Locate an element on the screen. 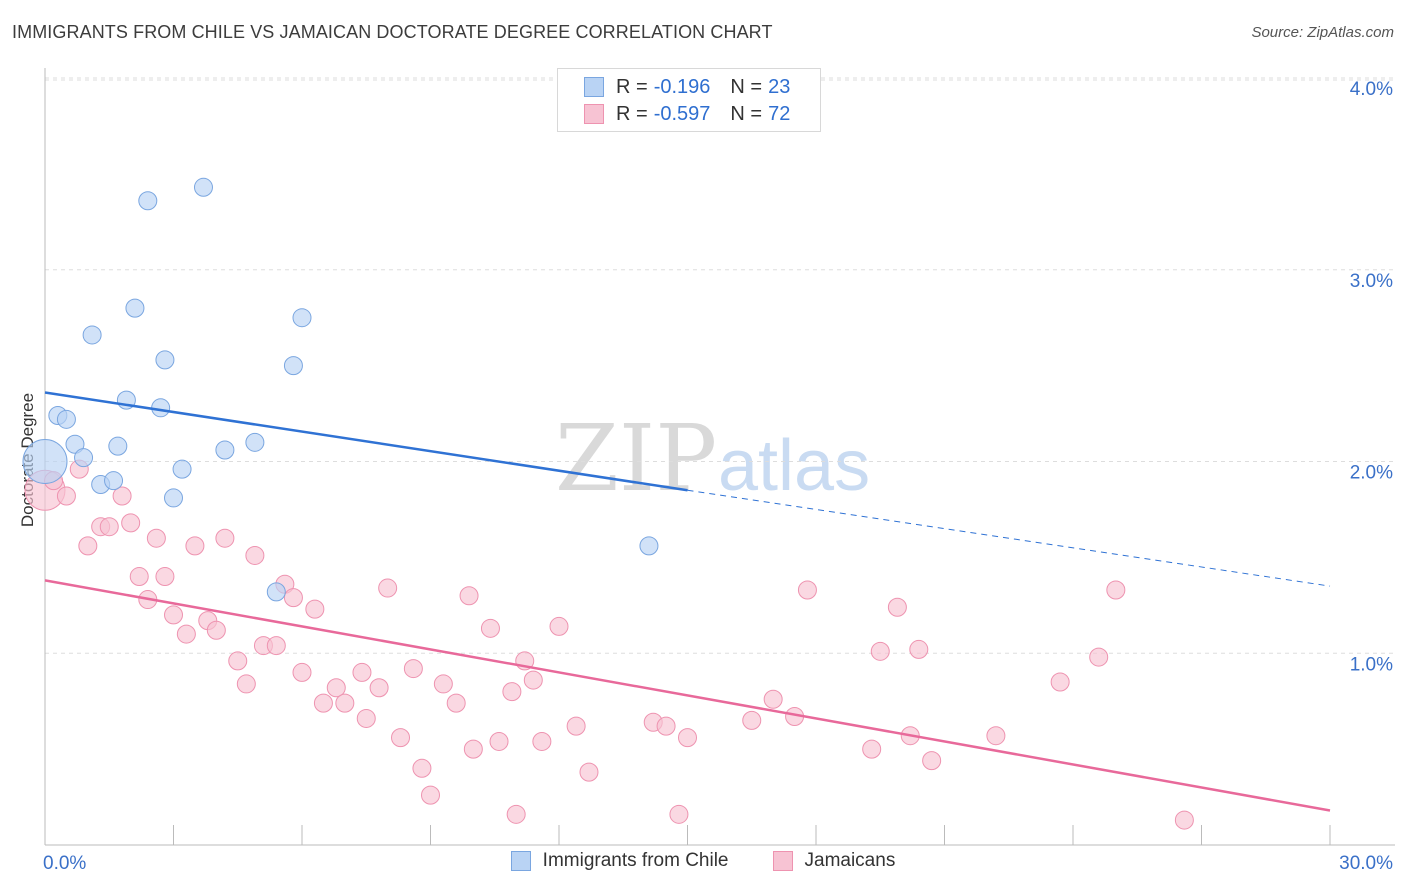 This screenshot has width=1406, height=892. legend-n-label: N = is located at coordinates (746, 113).